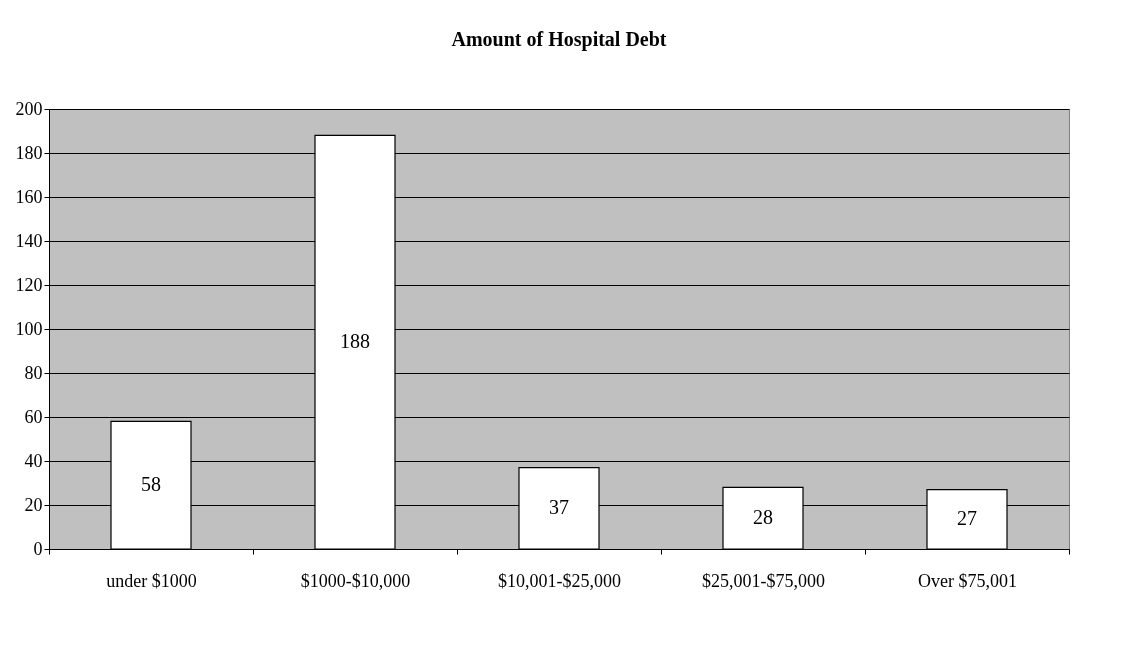 The height and width of the screenshot is (651, 1130). I want to click on x-tick-label: $10,001-$25,000, so click(559, 580).